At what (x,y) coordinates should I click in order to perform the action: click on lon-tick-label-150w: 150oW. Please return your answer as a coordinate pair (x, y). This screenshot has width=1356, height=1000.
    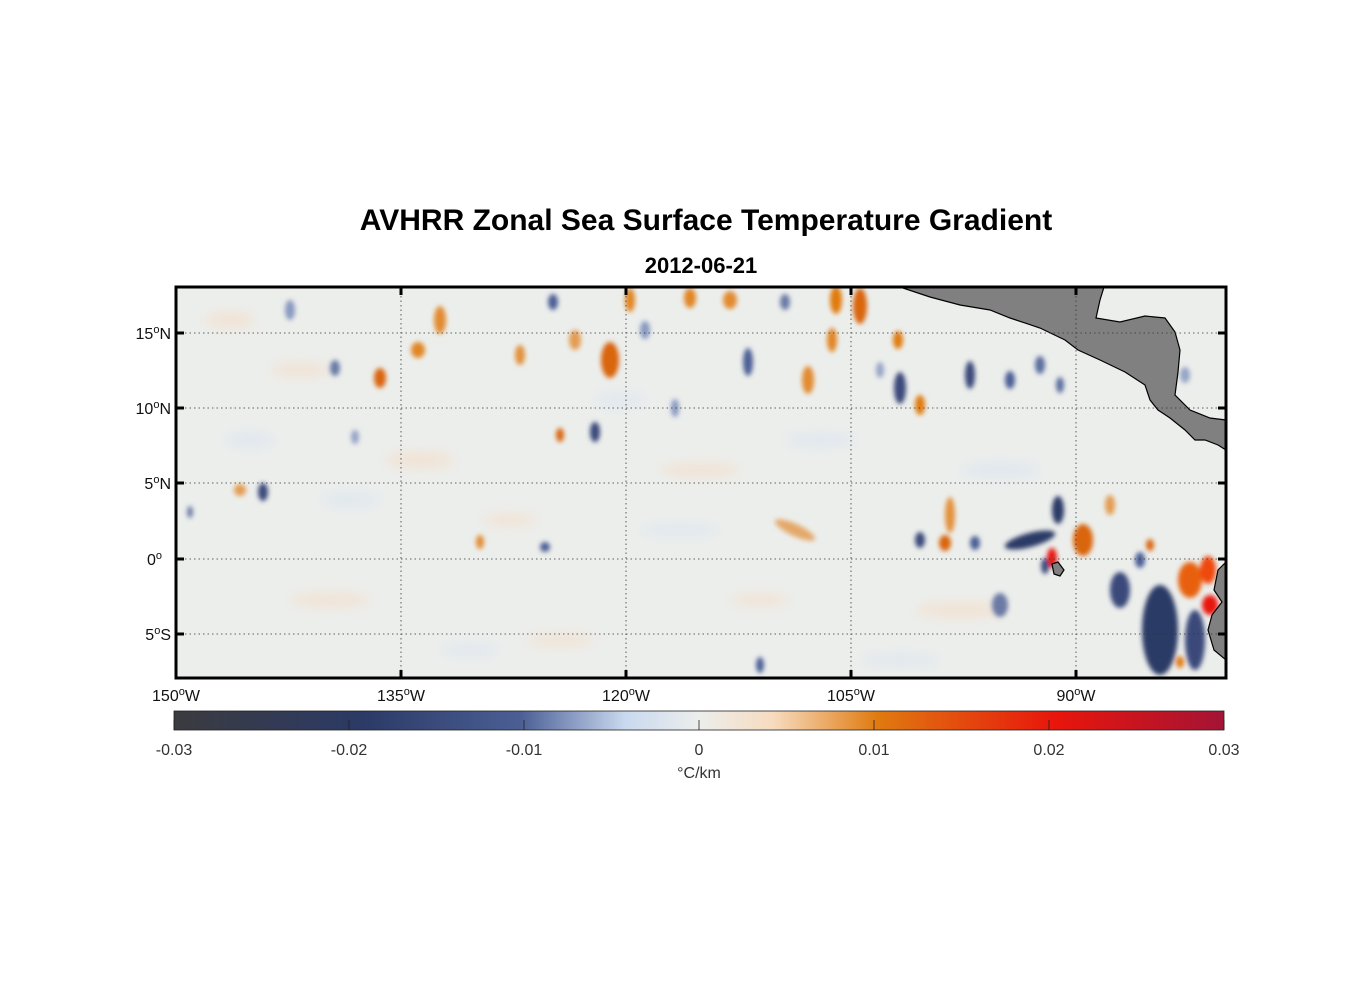
    Looking at the image, I should click on (176, 695).